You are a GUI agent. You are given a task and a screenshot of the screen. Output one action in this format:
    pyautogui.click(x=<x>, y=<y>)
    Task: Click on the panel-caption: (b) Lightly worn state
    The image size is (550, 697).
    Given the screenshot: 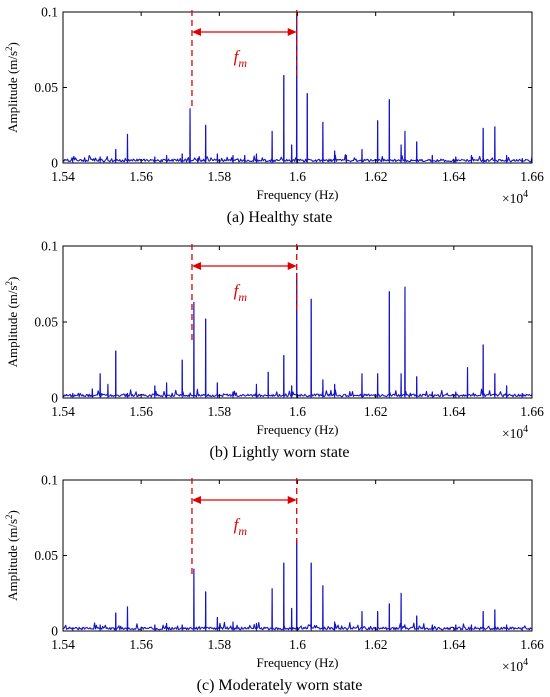 What is the action you would take?
    pyautogui.click(x=280, y=452)
    